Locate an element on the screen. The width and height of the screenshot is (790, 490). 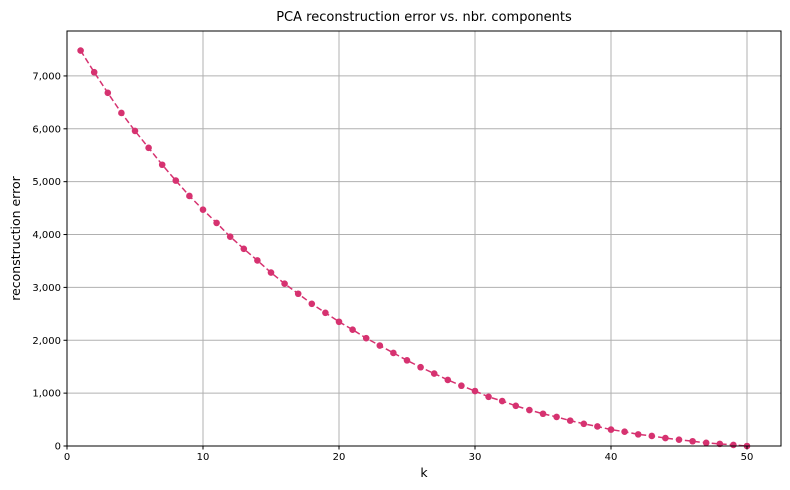
x-tick-label: 40 is located at coordinates (611, 457).